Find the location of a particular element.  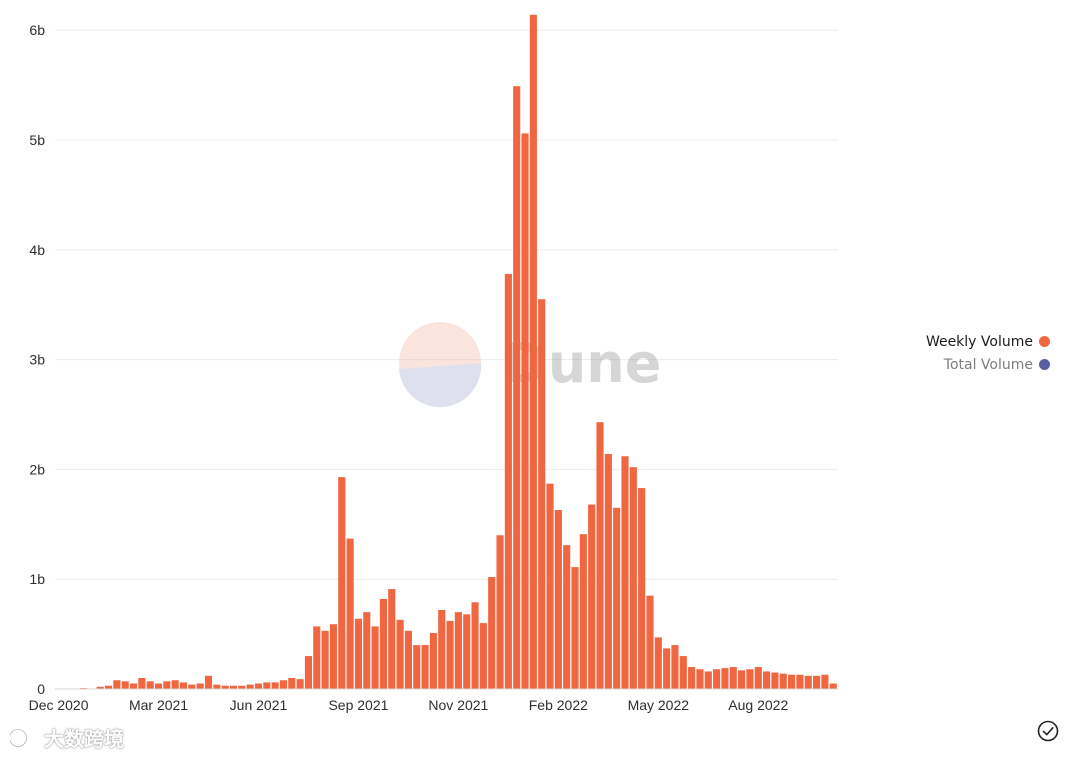

x-tick-label: Dec 2020 is located at coordinates (59, 705).